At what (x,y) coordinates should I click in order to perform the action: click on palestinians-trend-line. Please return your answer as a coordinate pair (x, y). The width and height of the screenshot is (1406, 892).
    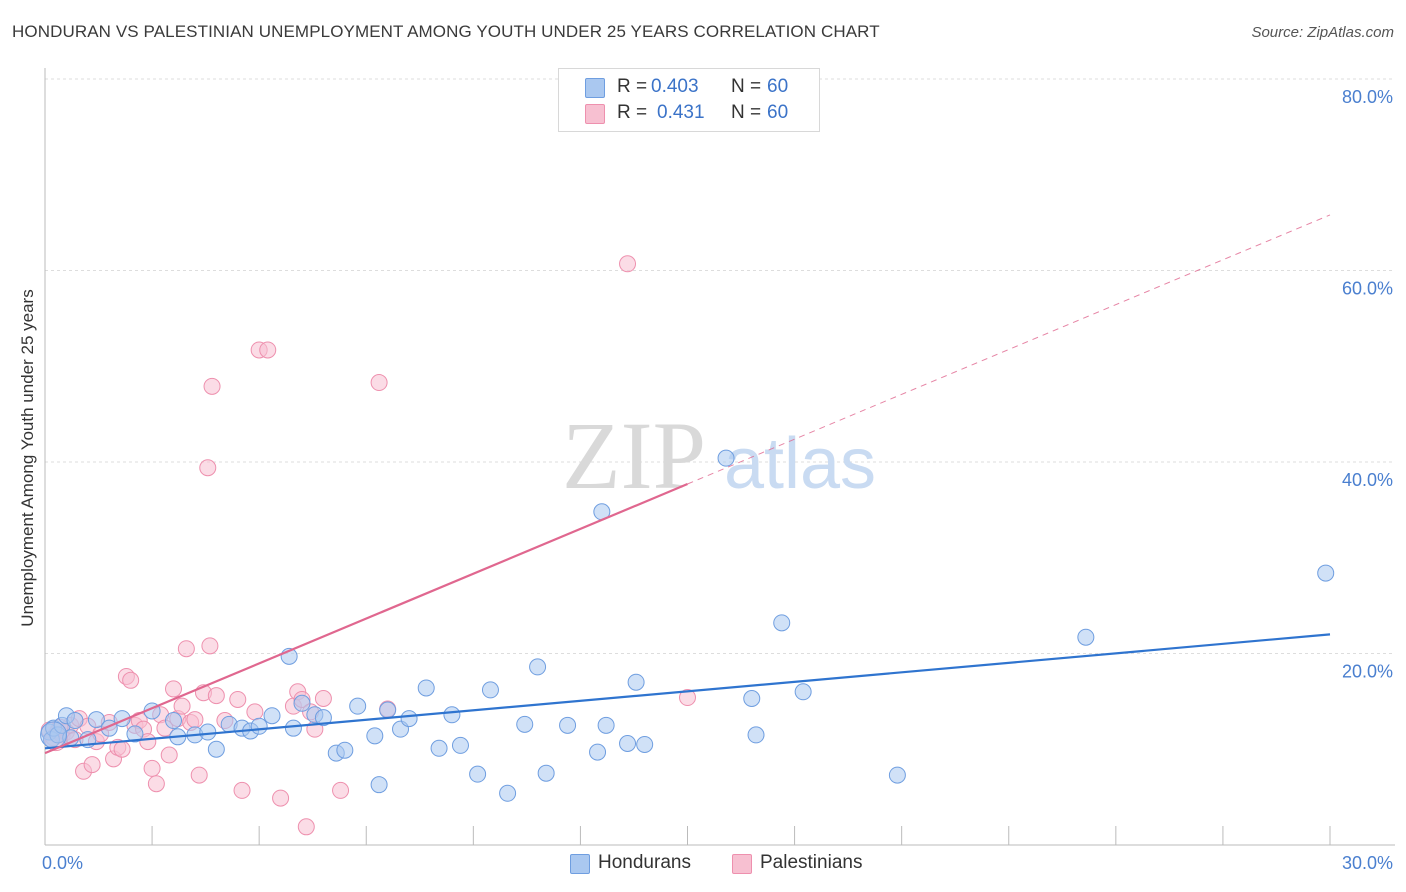
    Looking at the image, I should click on (366, 619).